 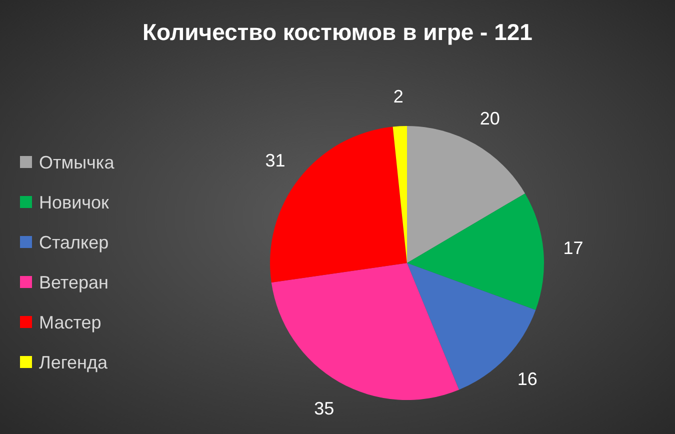 I want to click on legend-label: Мастер, so click(x=70, y=322).